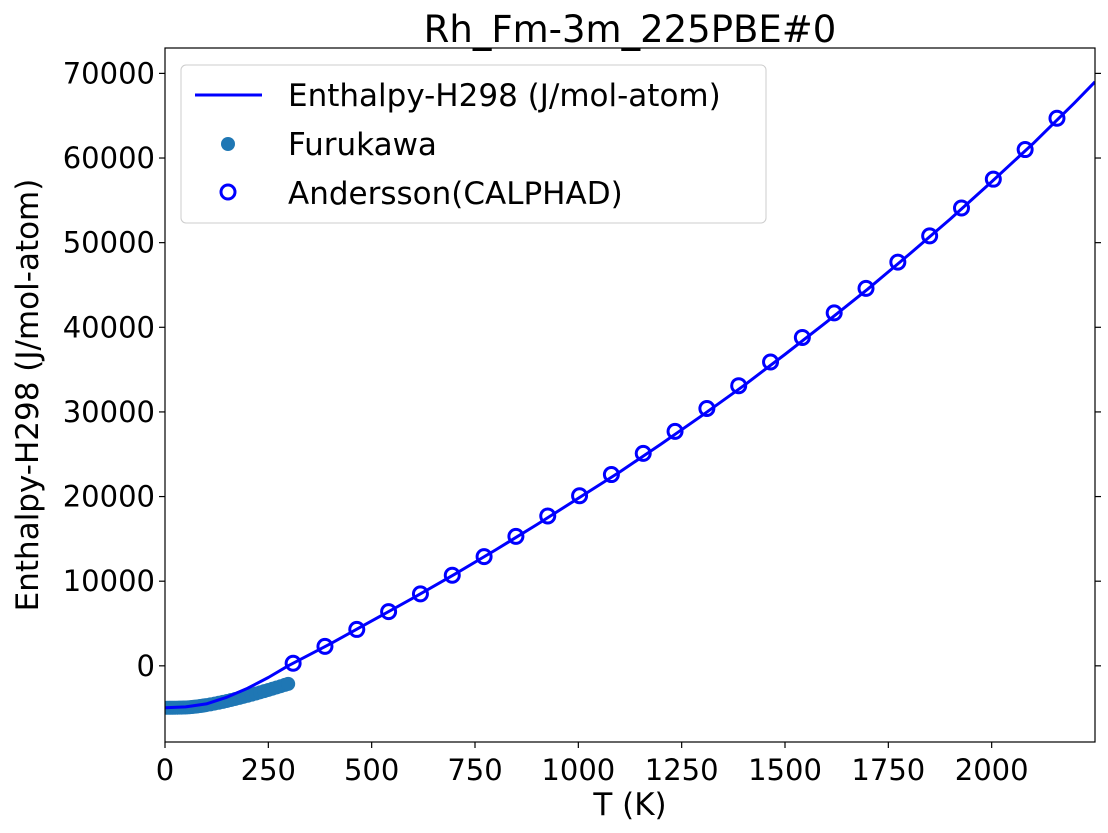  What do you see at coordinates (109, 73) in the screenshot?
I see `y-tick-label: 70000` at bounding box center [109, 73].